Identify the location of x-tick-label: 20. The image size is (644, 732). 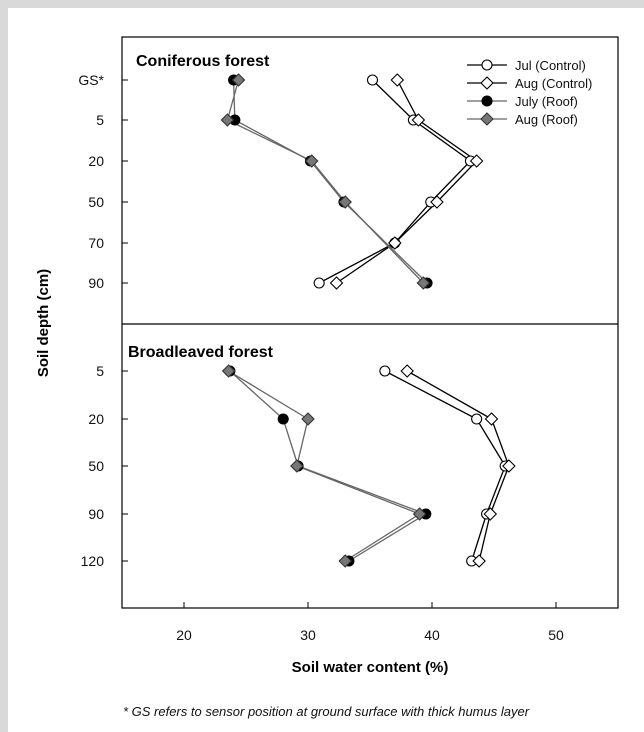
(184, 635).